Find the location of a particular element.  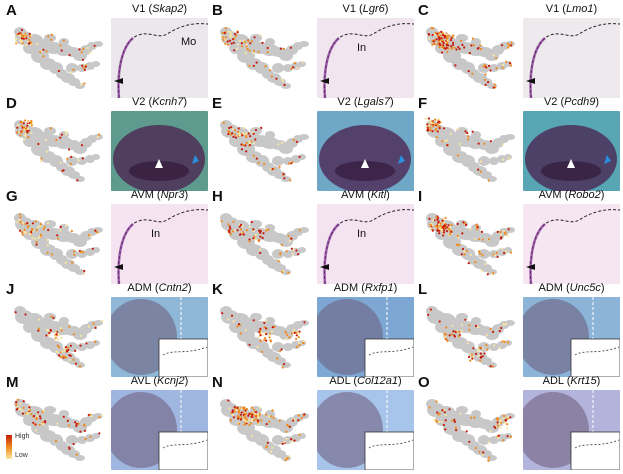

region-label: V2 ( is located at coordinates (142, 102).